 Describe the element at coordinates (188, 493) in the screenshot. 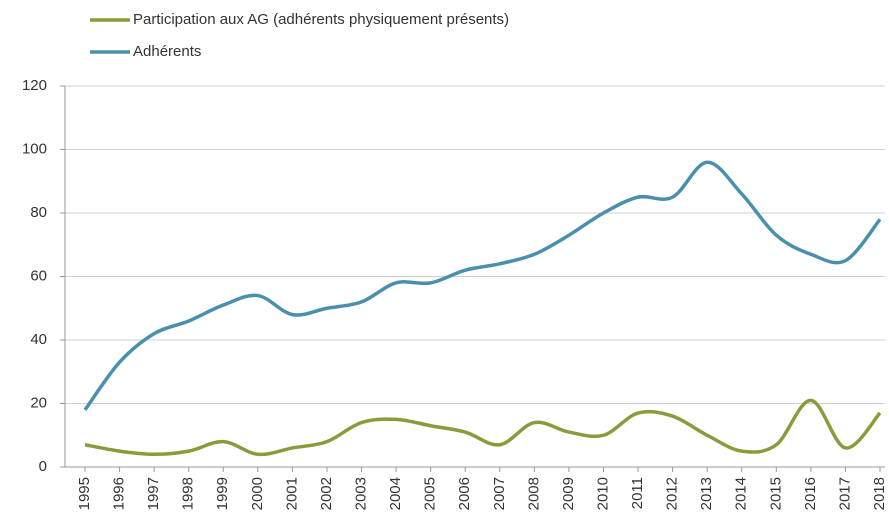

I see `x-tick-label: 1998` at that location.